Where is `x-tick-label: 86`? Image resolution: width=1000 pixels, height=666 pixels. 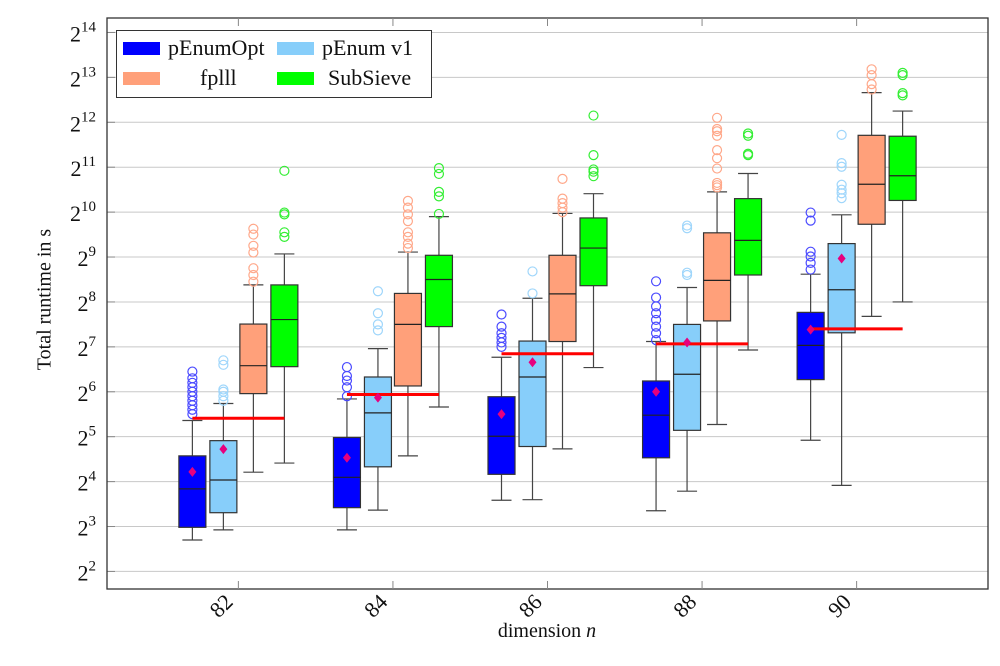 x-tick-label: 86 is located at coordinates (530, 605).